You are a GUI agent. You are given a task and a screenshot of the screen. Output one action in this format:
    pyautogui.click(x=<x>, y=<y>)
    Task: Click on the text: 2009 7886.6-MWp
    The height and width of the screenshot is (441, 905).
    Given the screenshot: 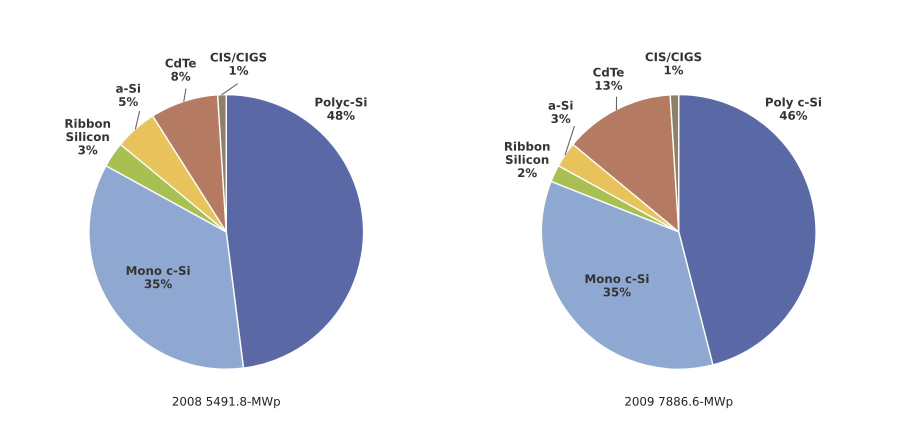 What is the action you would take?
    pyautogui.click(x=678, y=402)
    